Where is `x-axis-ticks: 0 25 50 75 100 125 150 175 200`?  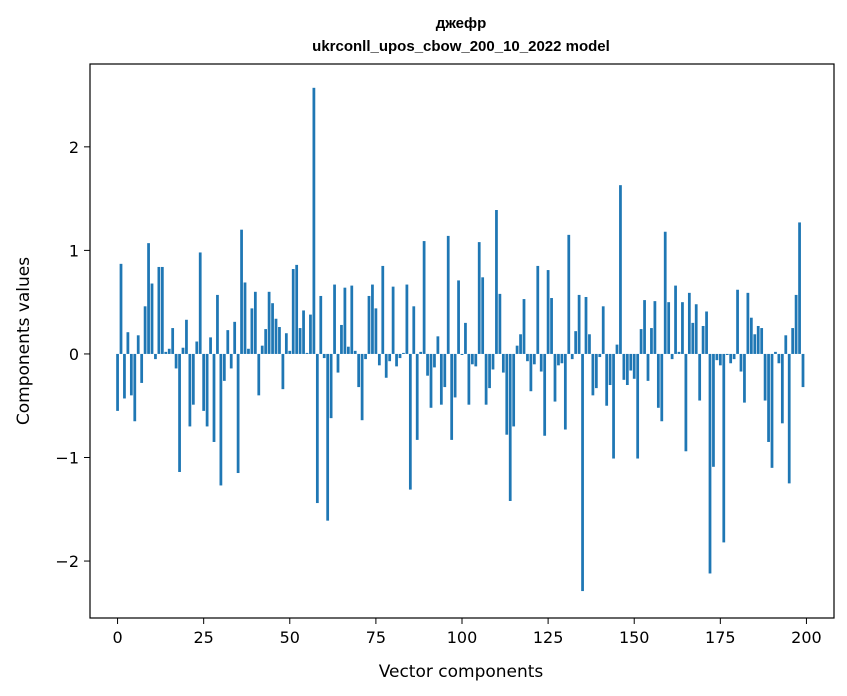 x-axis-ticks: 0 25 50 75 100 125 150 175 200 is located at coordinates (467, 632).